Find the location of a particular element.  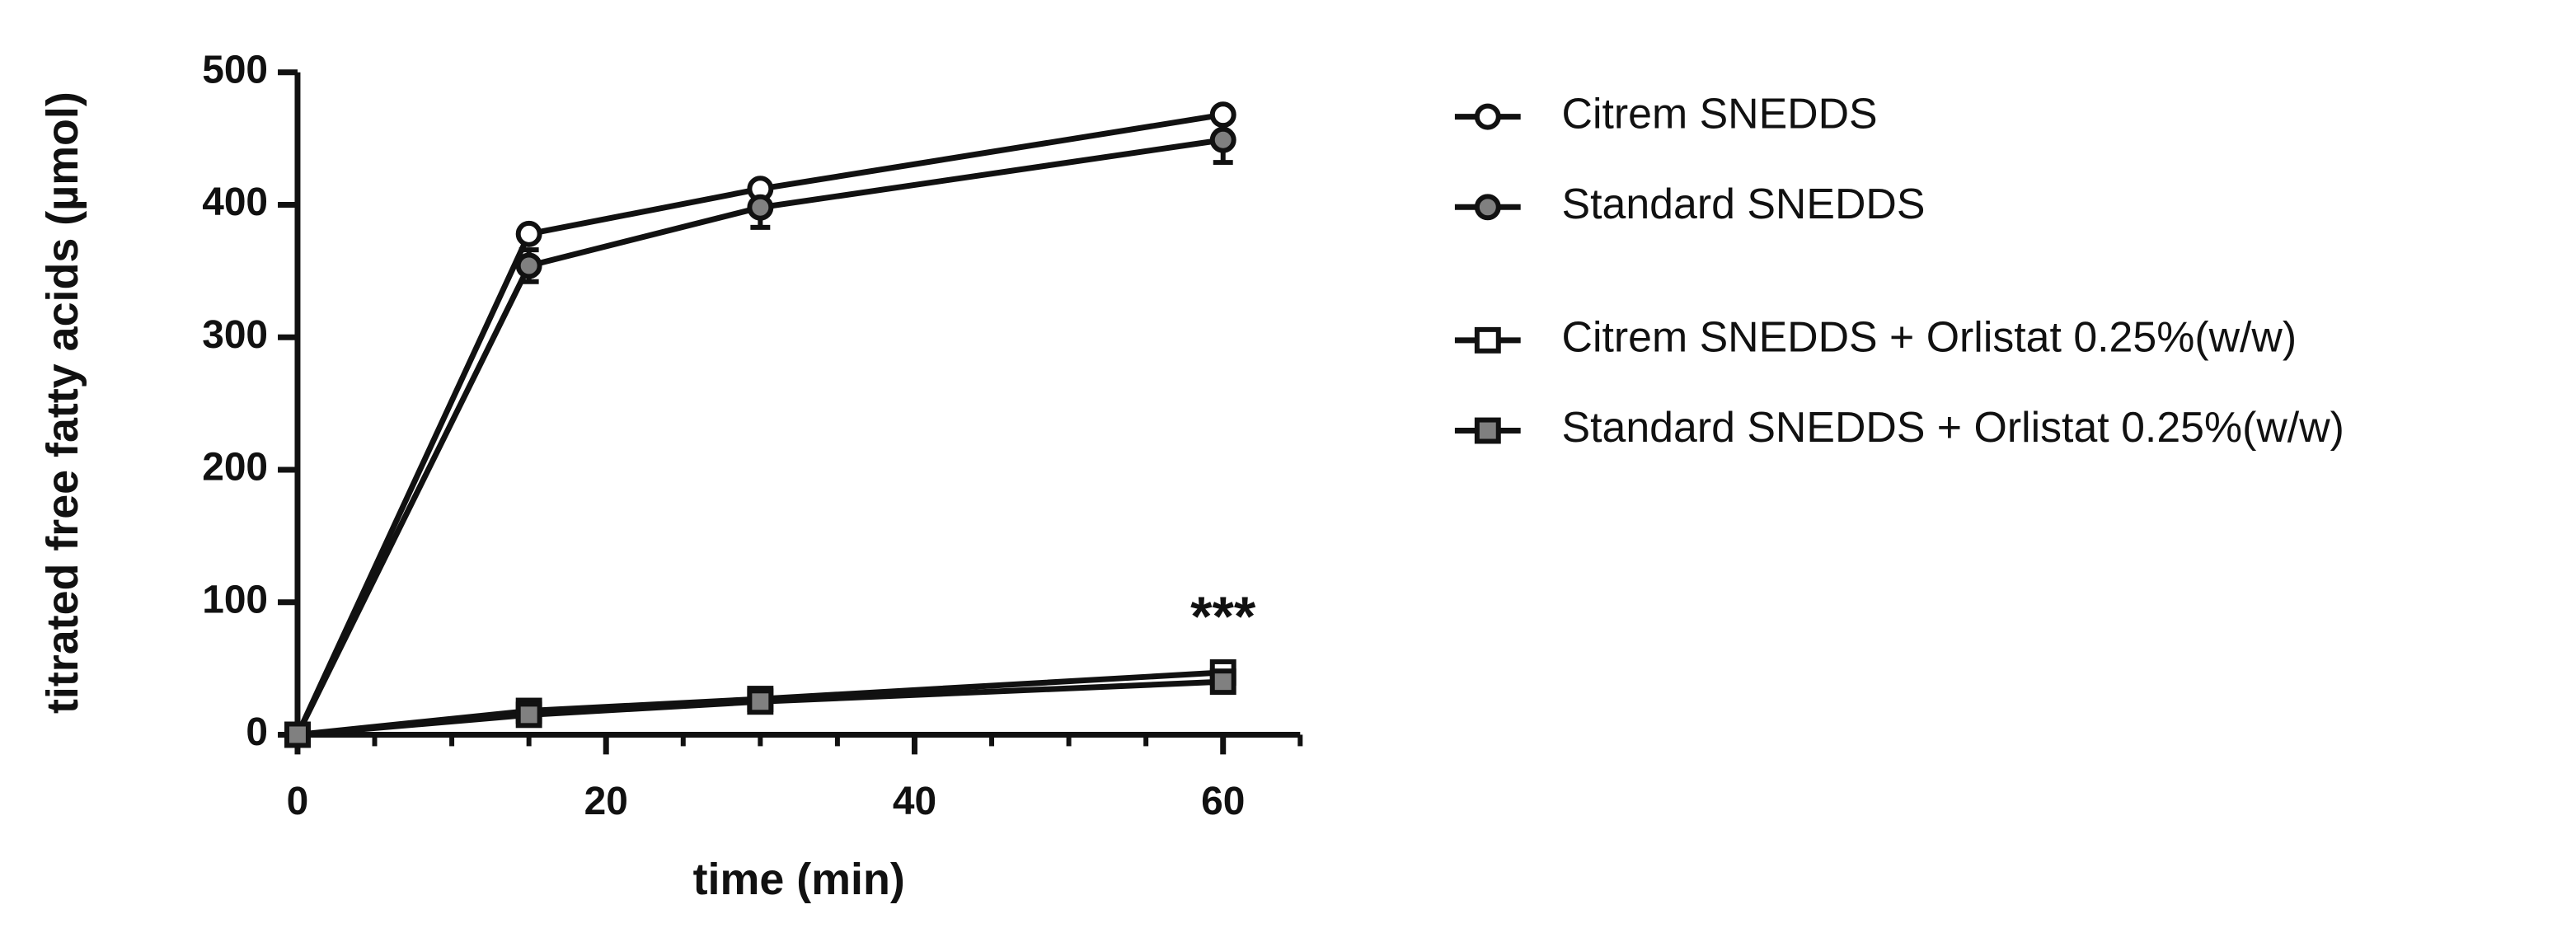

annotation: *** is located at coordinates (1223, 617).